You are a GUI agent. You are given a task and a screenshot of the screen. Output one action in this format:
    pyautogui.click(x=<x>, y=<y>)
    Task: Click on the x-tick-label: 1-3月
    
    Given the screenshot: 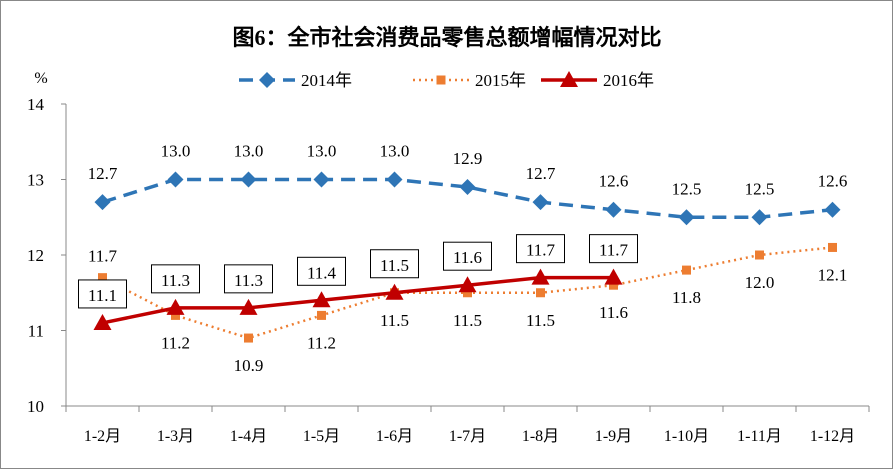 What is the action you would take?
    pyautogui.click(x=175, y=436)
    